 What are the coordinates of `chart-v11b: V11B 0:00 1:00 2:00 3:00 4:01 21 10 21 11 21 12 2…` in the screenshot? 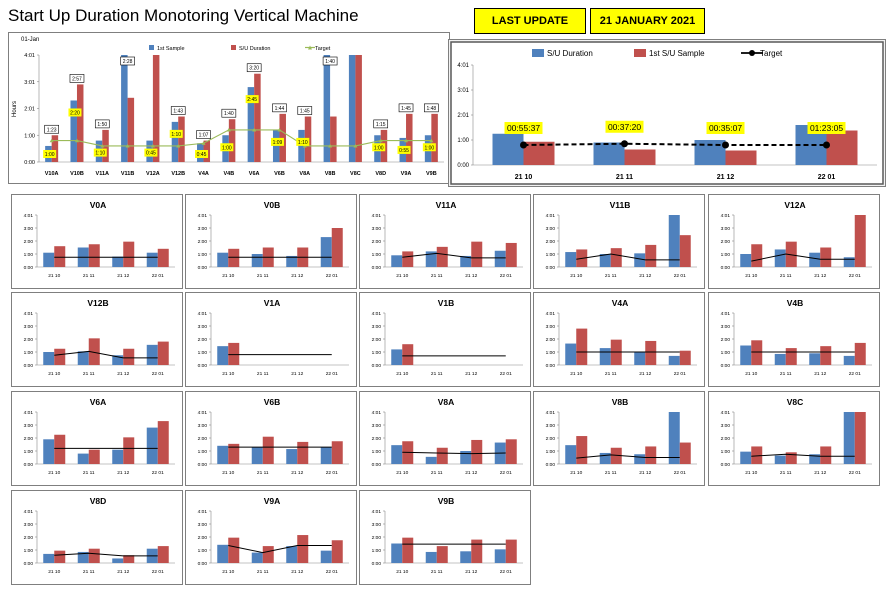 It's located at (619, 241).